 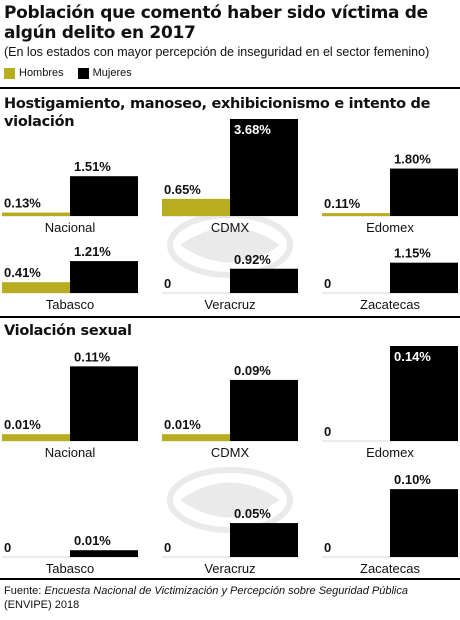 I want to click on data-label-hombres-nacional: 0.01%, so click(x=22, y=424).